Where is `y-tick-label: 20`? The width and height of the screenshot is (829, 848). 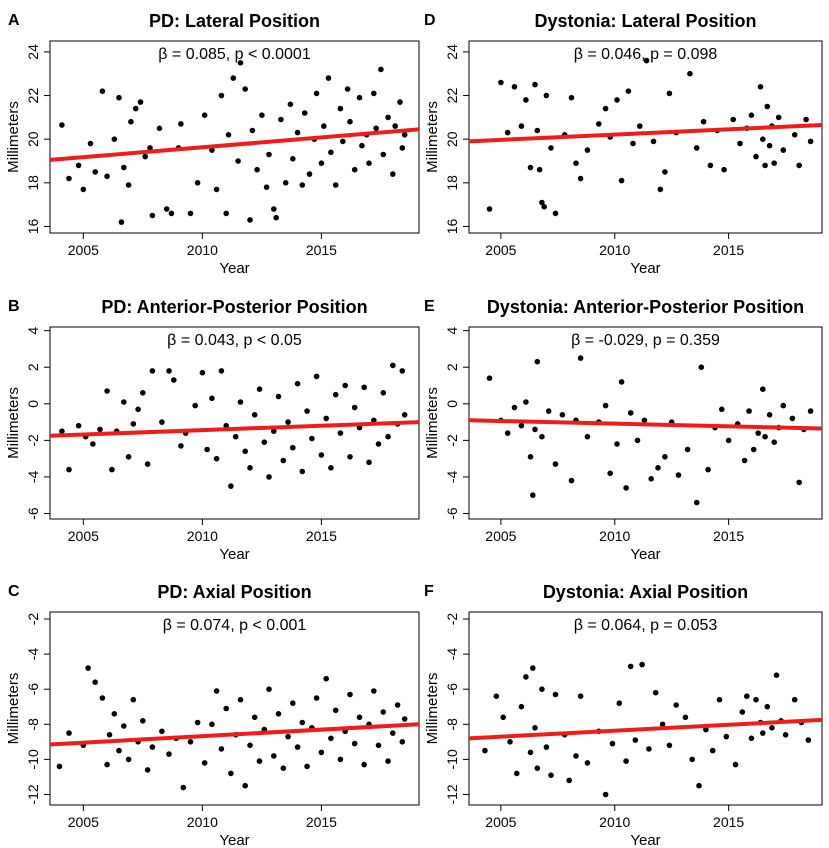
y-tick-label: 20 is located at coordinates (33, 139).